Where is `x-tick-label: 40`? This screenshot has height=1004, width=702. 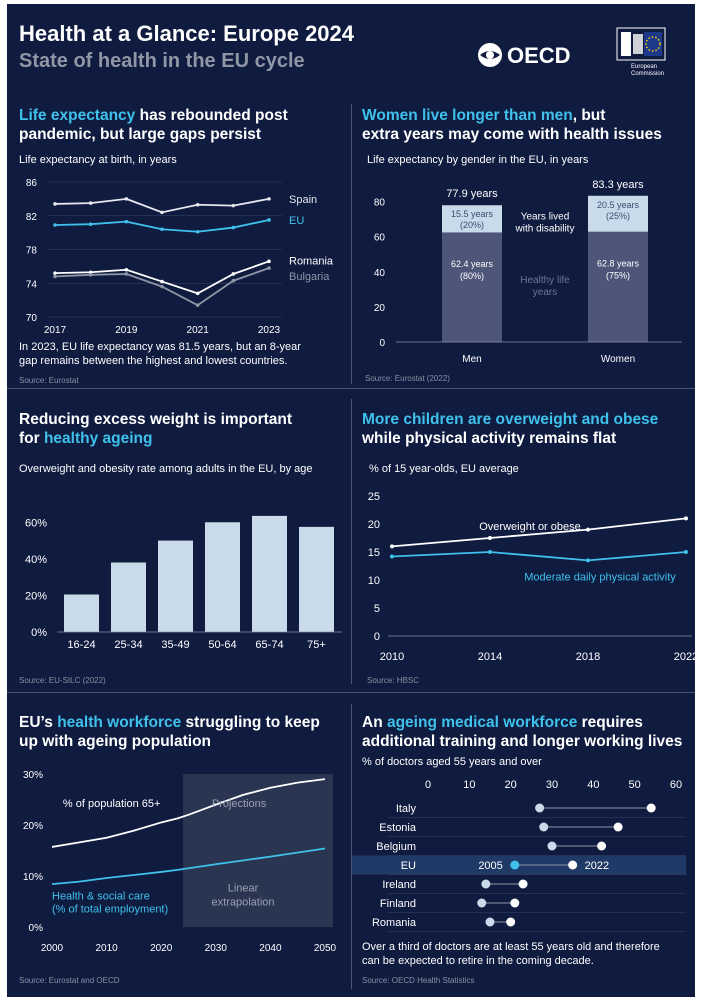 x-tick-label: 40 is located at coordinates (593, 785).